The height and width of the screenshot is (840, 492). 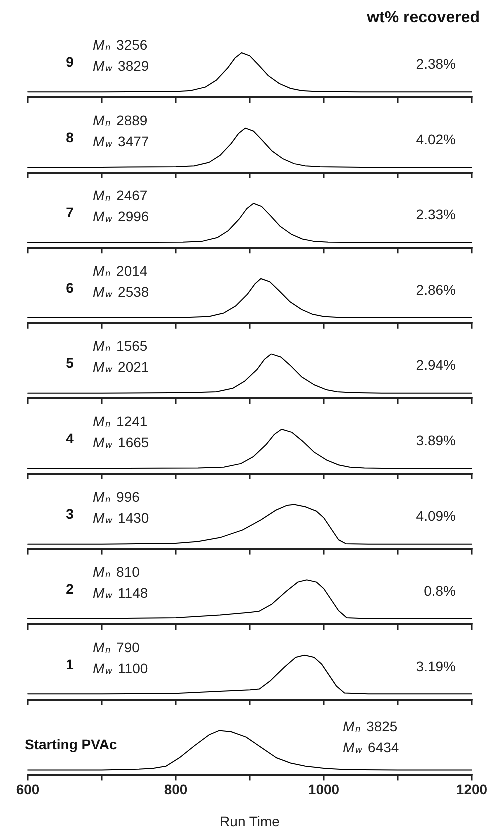 What do you see at coordinates (120, 45) in the screenshot?
I see `annotation: Mn 3256` at bounding box center [120, 45].